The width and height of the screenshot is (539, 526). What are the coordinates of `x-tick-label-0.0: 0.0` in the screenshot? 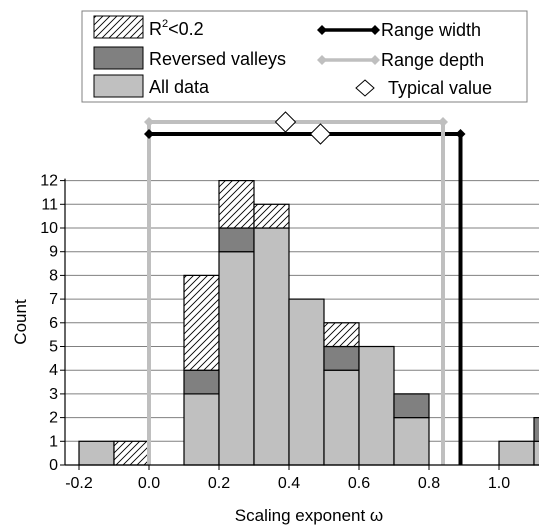 It's located at (149, 483).